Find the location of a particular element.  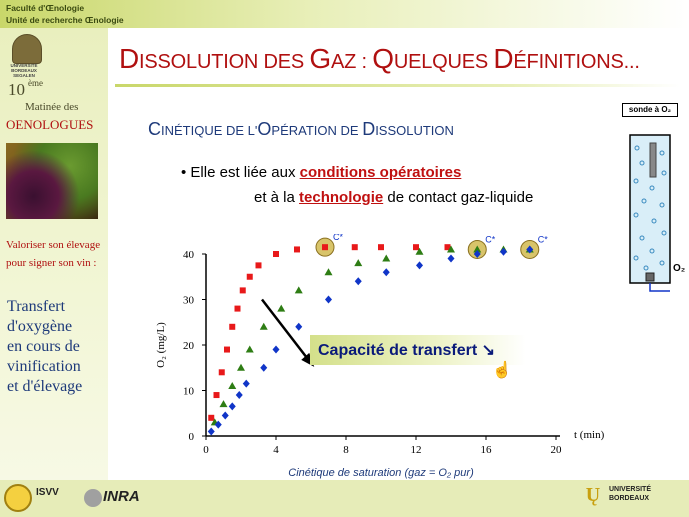

topic-line: d'oxygène is located at coordinates (40, 326).